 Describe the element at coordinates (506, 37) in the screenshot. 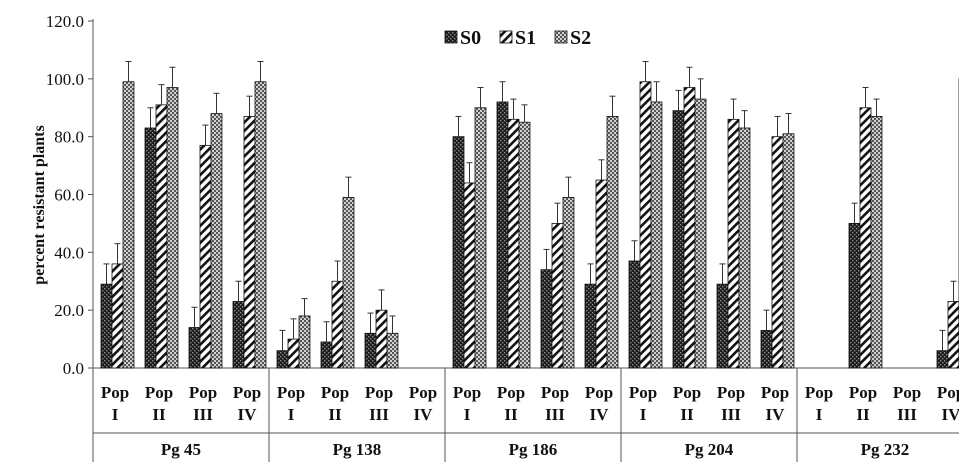

I see `legend-swatch-S1` at that location.